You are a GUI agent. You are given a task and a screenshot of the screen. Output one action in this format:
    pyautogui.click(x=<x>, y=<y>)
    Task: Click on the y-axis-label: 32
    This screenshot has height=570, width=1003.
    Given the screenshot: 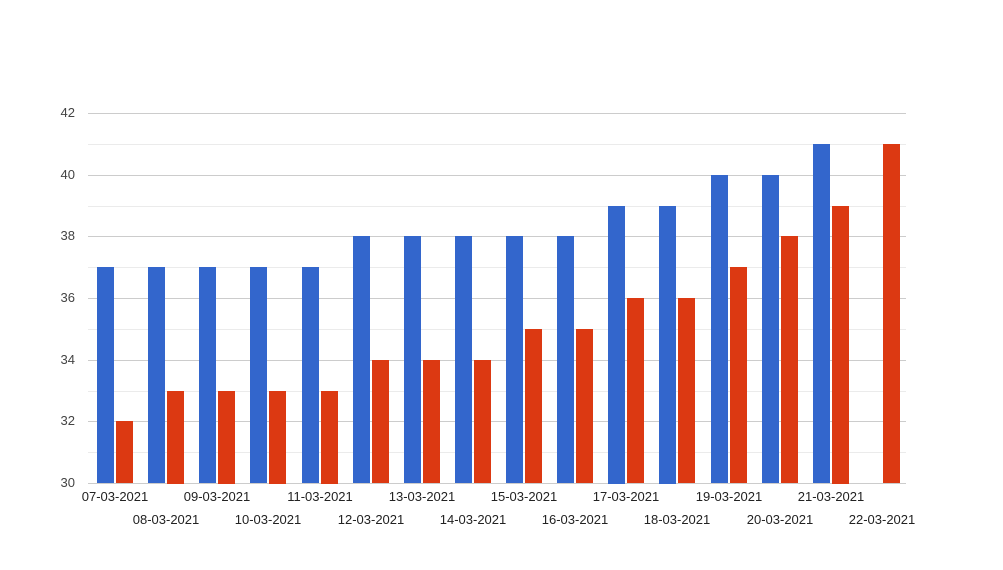 What is the action you would take?
    pyautogui.click(x=67, y=420)
    